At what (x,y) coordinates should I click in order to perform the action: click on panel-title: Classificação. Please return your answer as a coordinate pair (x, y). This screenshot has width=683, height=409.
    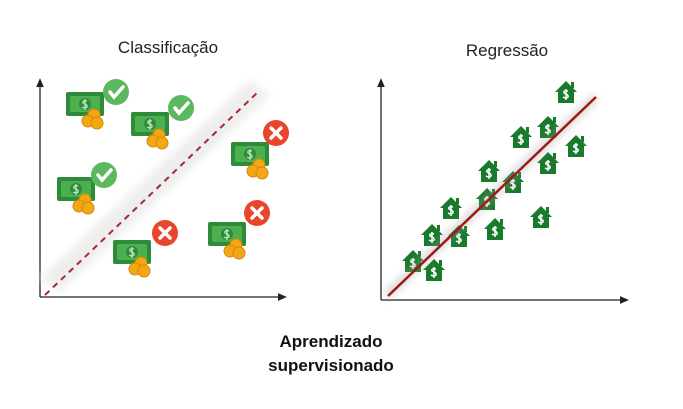
    Looking at the image, I should click on (168, 47).